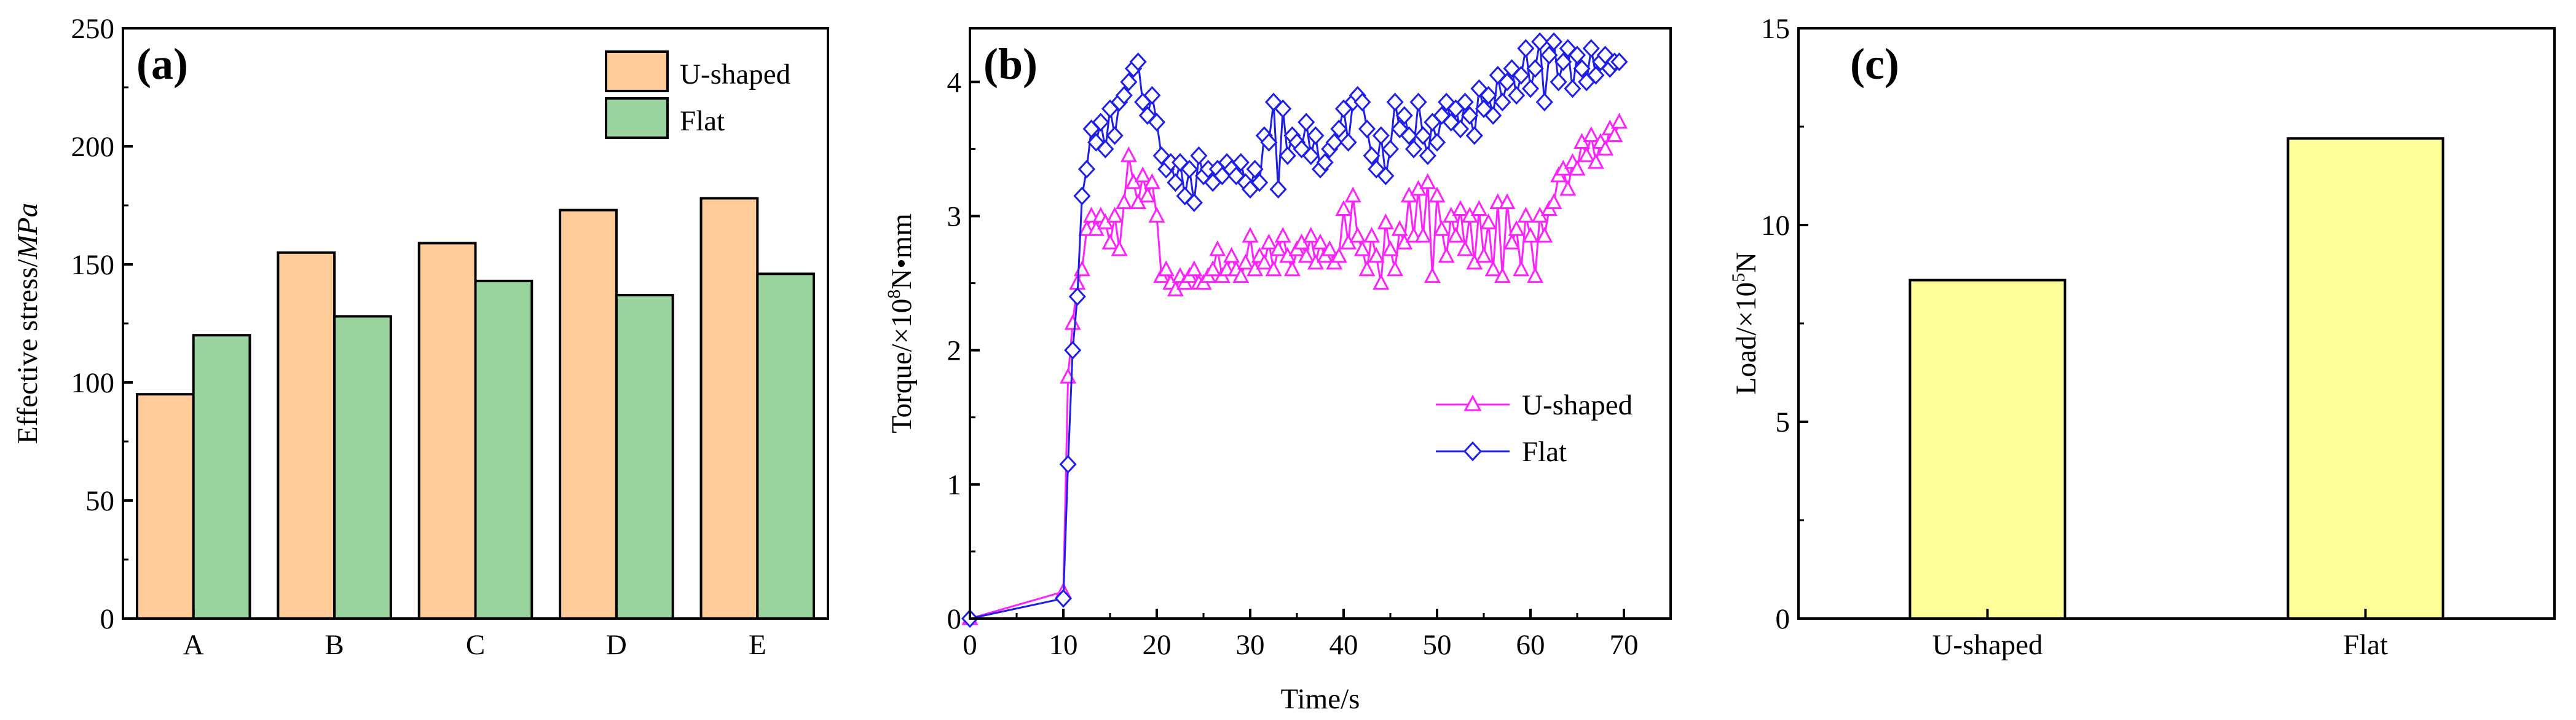  What do you see at coordinates (2366, 645) in the screenshot?
I see `x-tick-label: Flat` at bounding box center [2366, 645].